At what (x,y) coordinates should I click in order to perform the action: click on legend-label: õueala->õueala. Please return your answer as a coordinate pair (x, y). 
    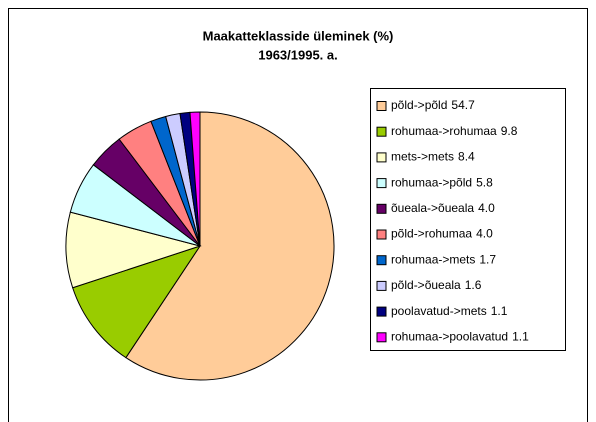
    Looking at the image, I should click on (432, 208).